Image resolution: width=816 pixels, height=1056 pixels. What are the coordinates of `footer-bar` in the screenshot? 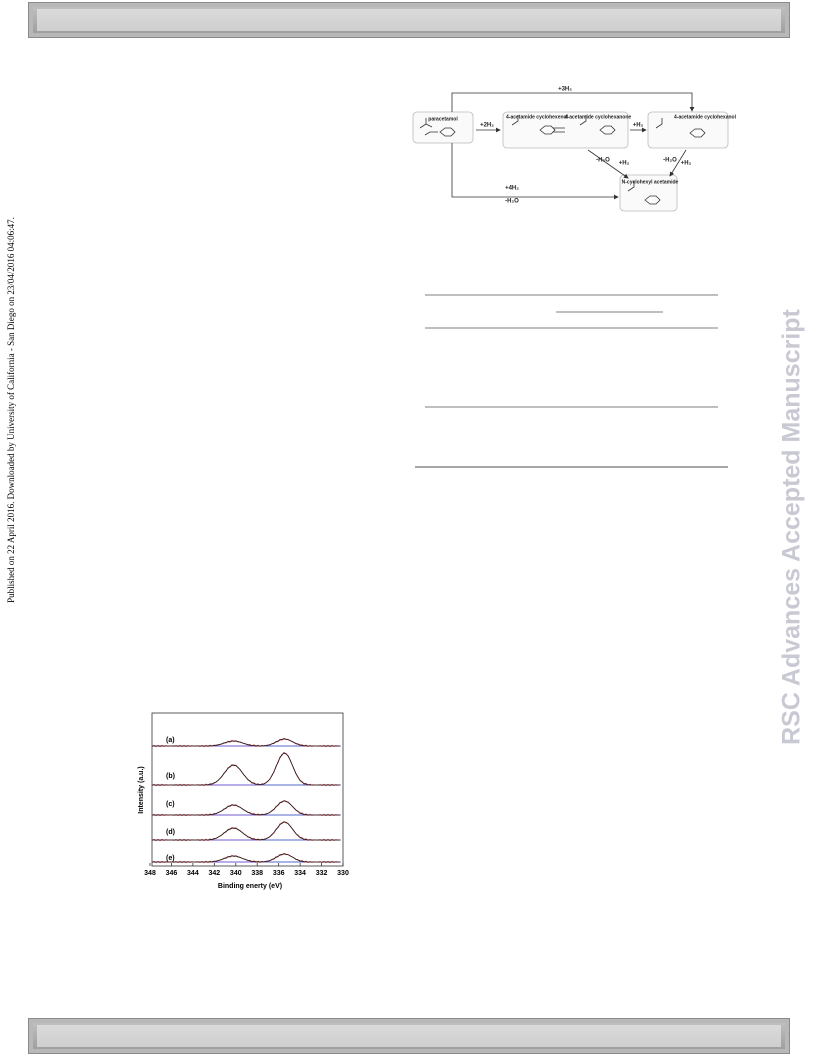 It's located at (409, 1036).